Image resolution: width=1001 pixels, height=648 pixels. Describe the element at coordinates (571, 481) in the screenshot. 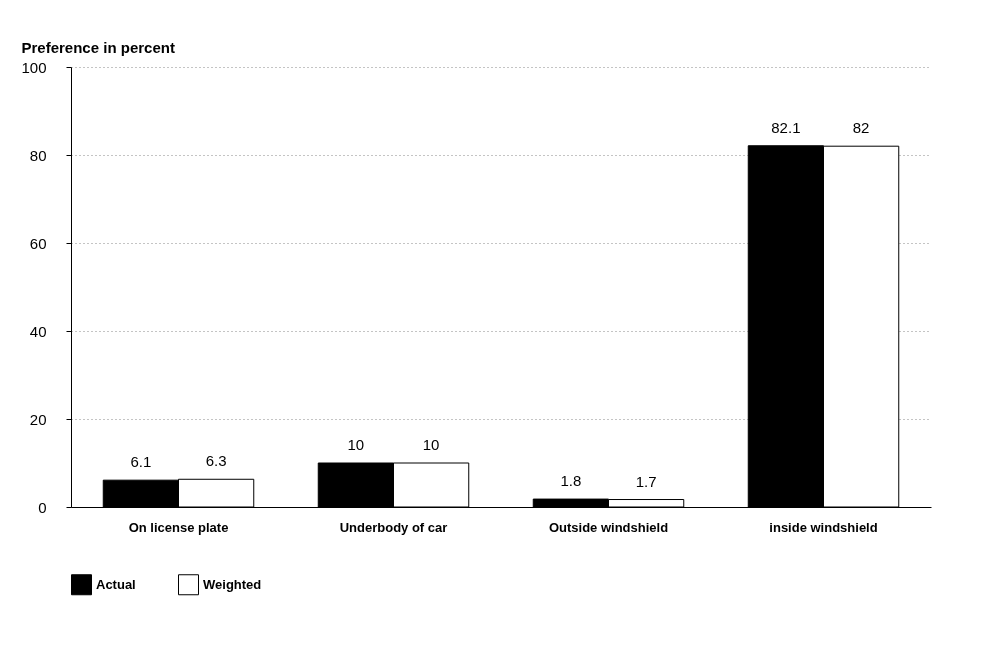

I see `data-label: 1.8` at that location.